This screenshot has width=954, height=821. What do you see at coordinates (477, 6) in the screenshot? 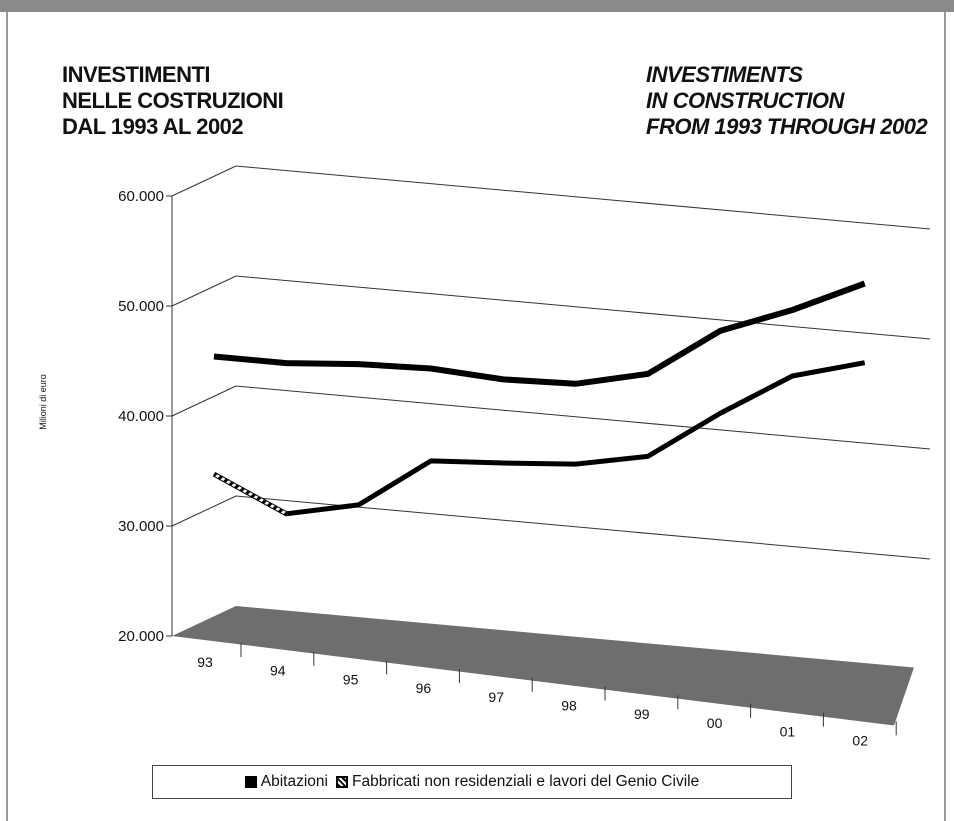
I see `top-border-bar` at bounding box center [477, 6].